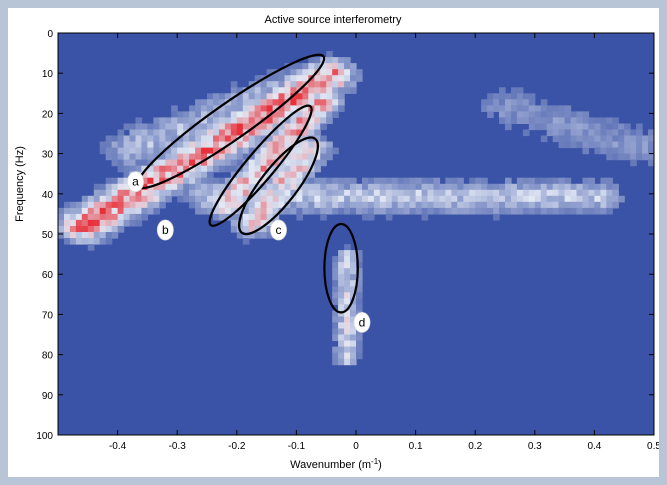 The image size is (667, 485). I want to click on x-axis-label-close: ), so click(380, 465).